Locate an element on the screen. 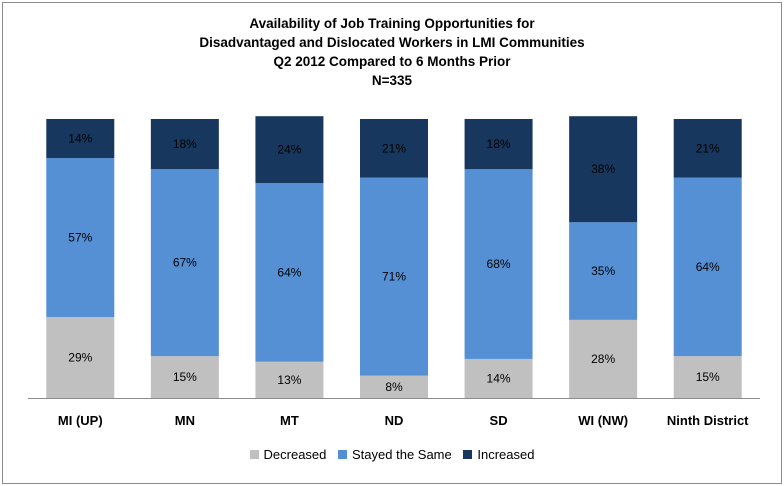 The height and width of the screenshot is (486, 784). data-label-ninth-district-increased: 21% is located at coordinates (708, 148).